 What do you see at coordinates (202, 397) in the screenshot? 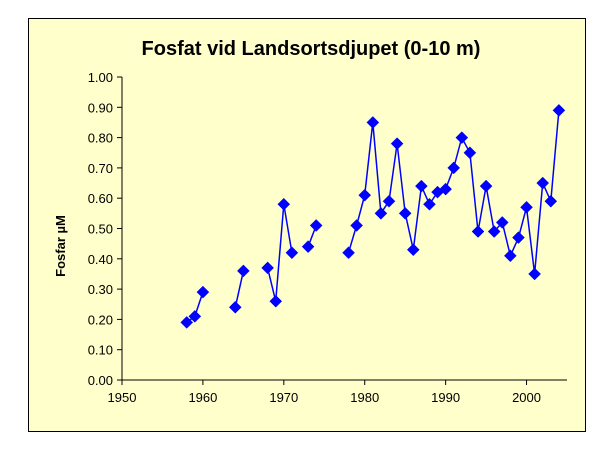
I see `x-tick-label: 1960` at bounding box center [202, 397].